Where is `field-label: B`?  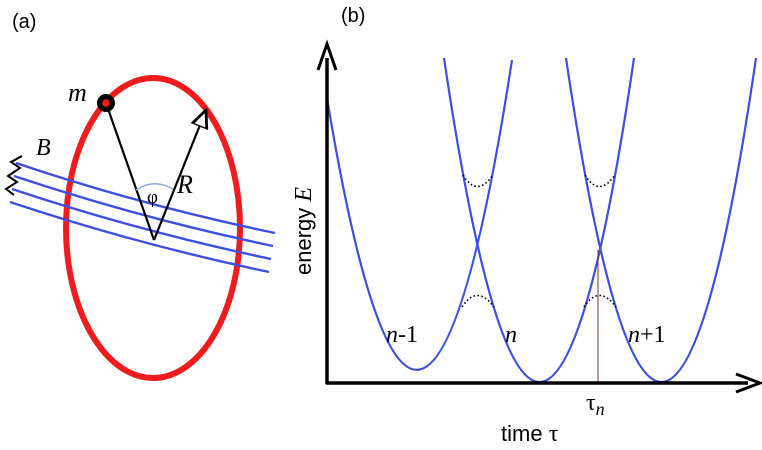
field-label: B is located at coordinates (43, 148).